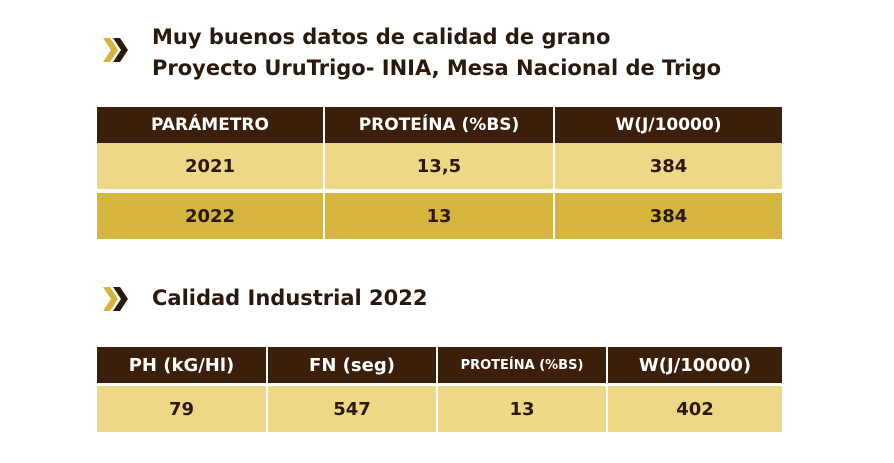 The image size is (894, 463). What do you see at coordinates (211, 215) in the screenshot?
I see `cell-year: 2022` at bounding box center [211, 215].